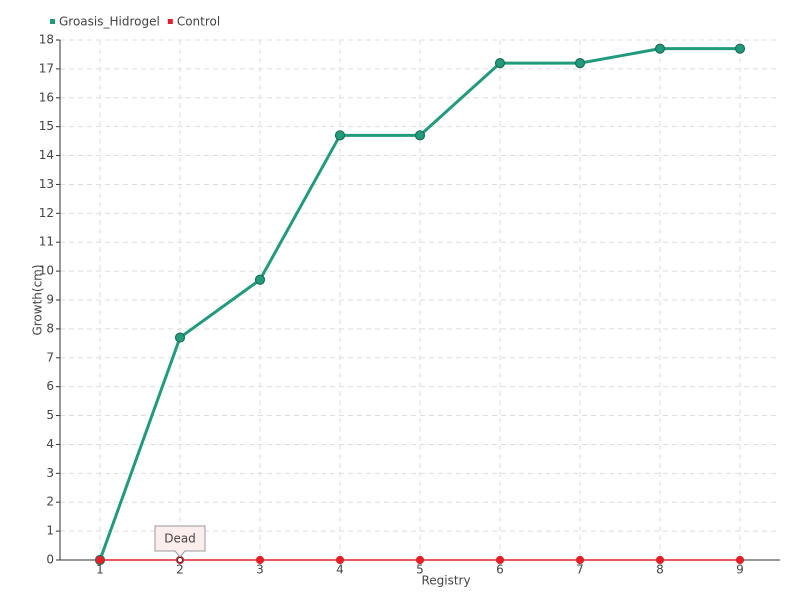  I want to click on y-tick-label: 10, so click(46, 271).